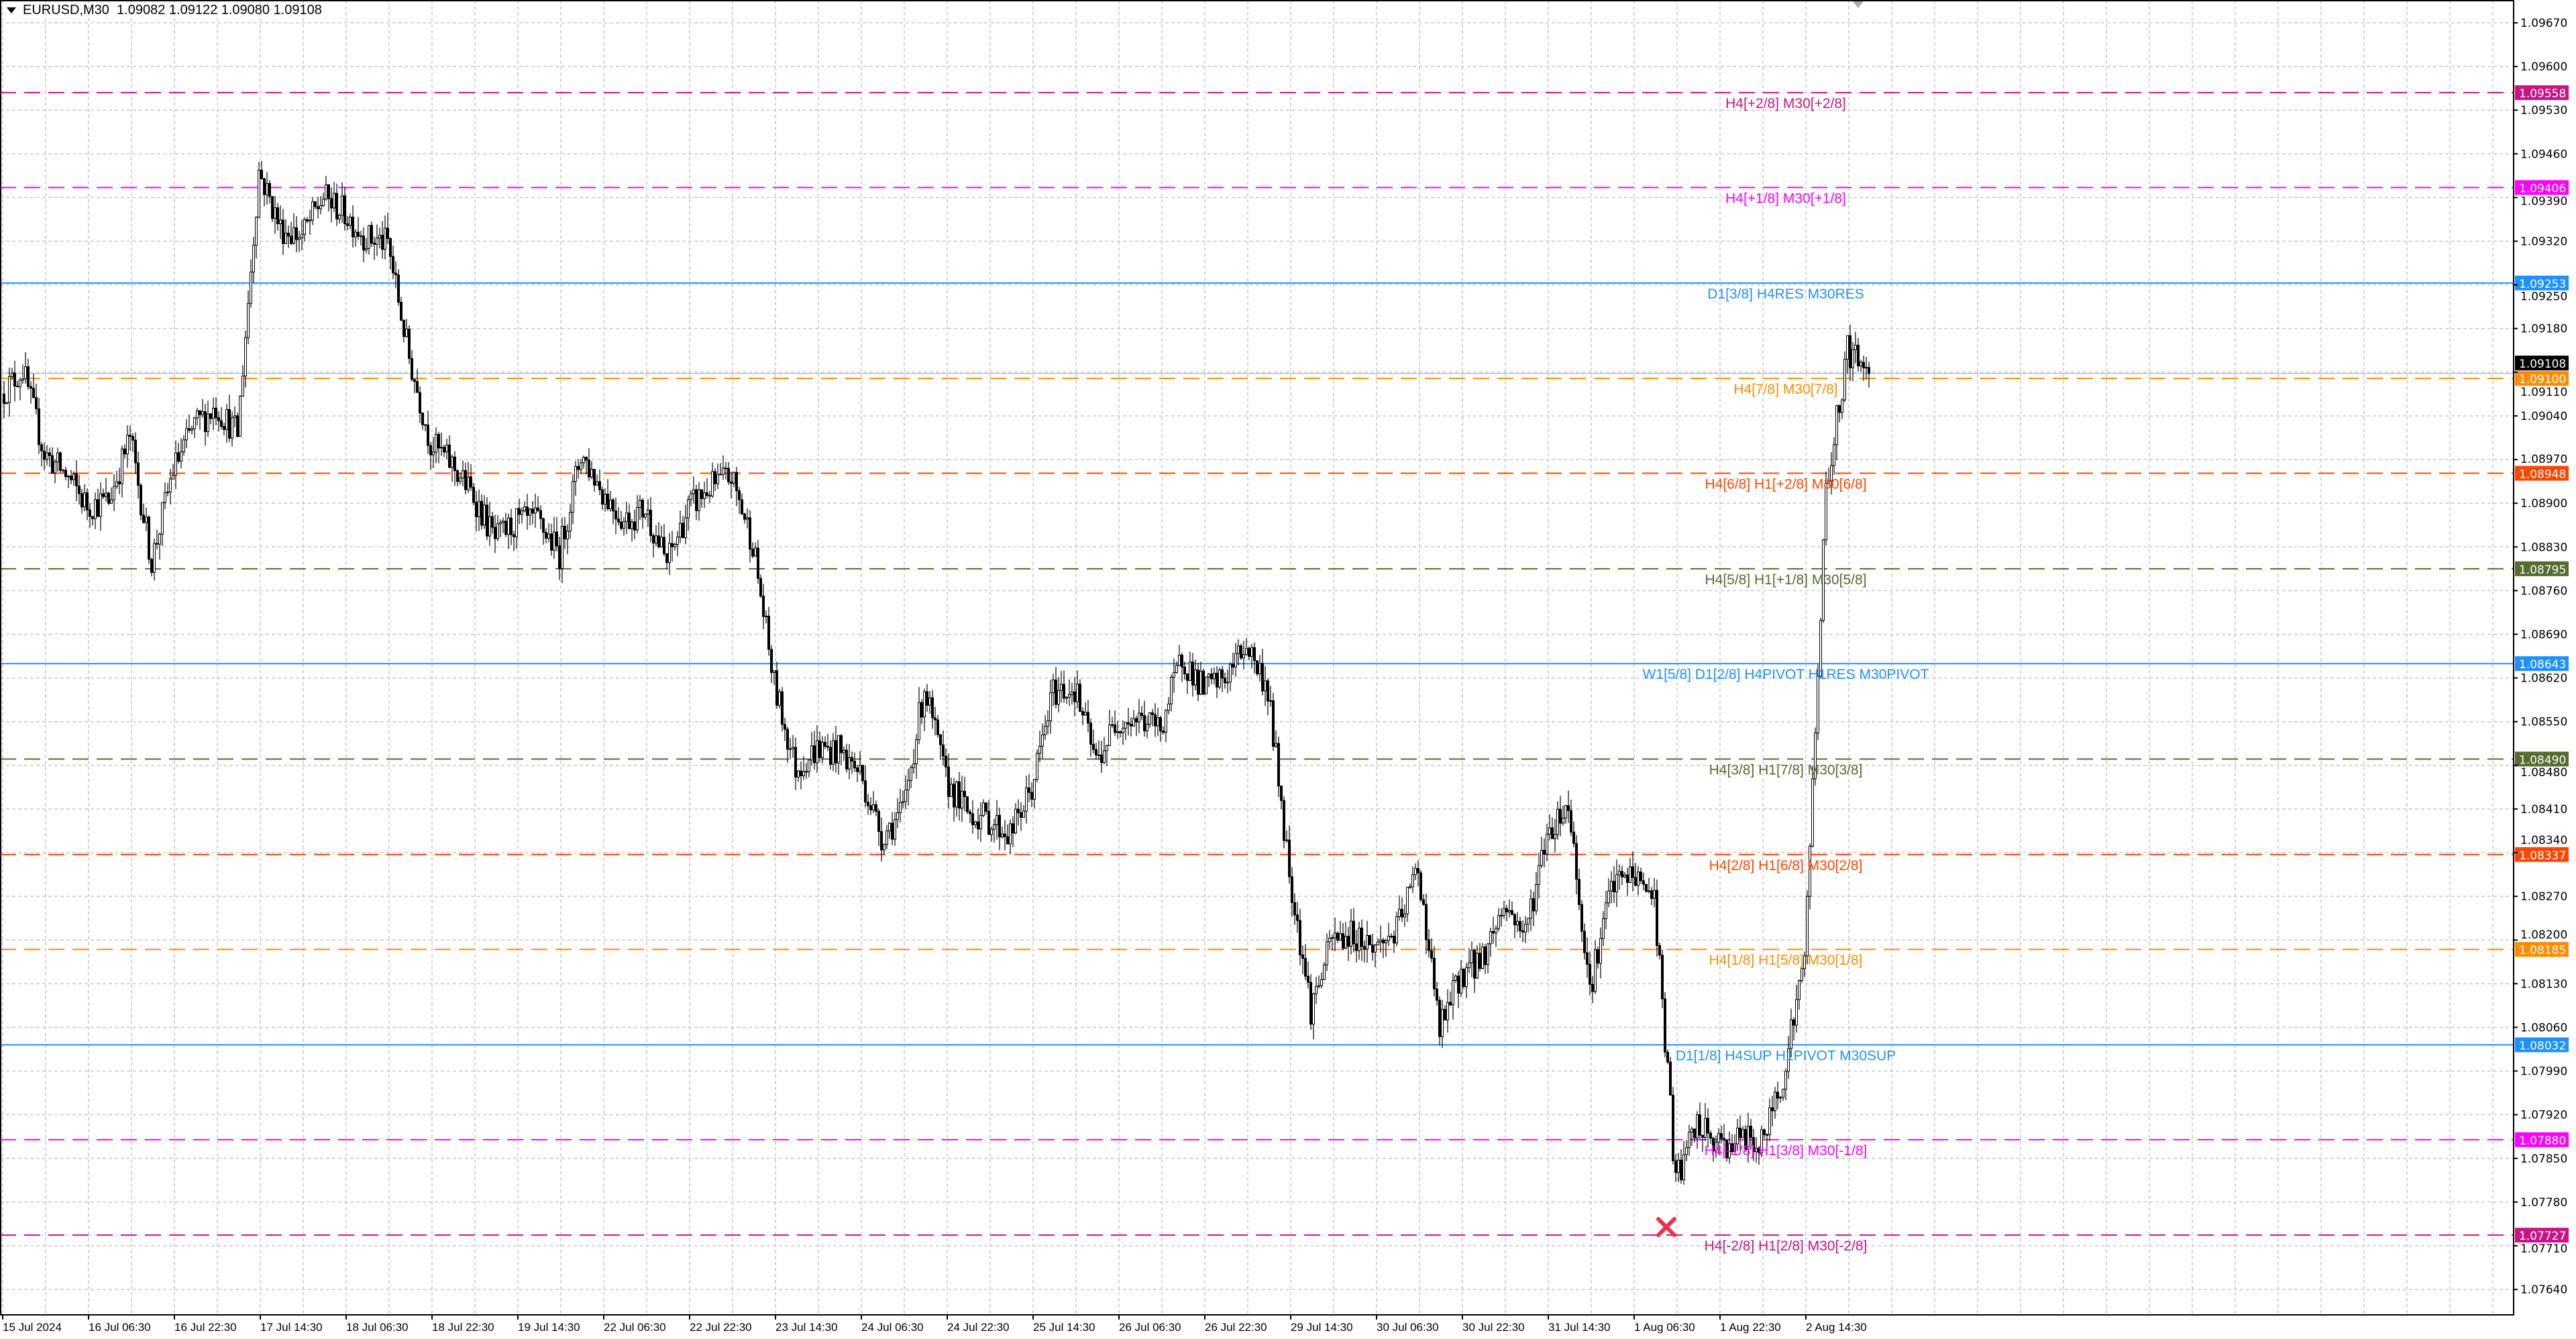 This screenshot has height=1339, width=2576. What do you see at coordinates (11, 10) in the screenshot?
I see `dropdown-triangle-icon` at bounding box center [11, 10].